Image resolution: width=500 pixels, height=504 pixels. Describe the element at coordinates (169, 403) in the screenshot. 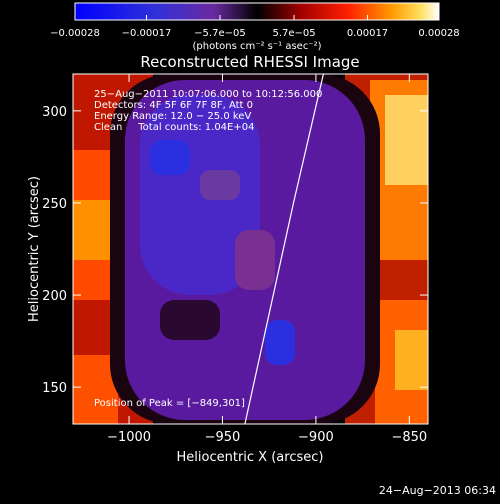

I see `peak-position-label: Position of Peak = [−849,301]` at that location.